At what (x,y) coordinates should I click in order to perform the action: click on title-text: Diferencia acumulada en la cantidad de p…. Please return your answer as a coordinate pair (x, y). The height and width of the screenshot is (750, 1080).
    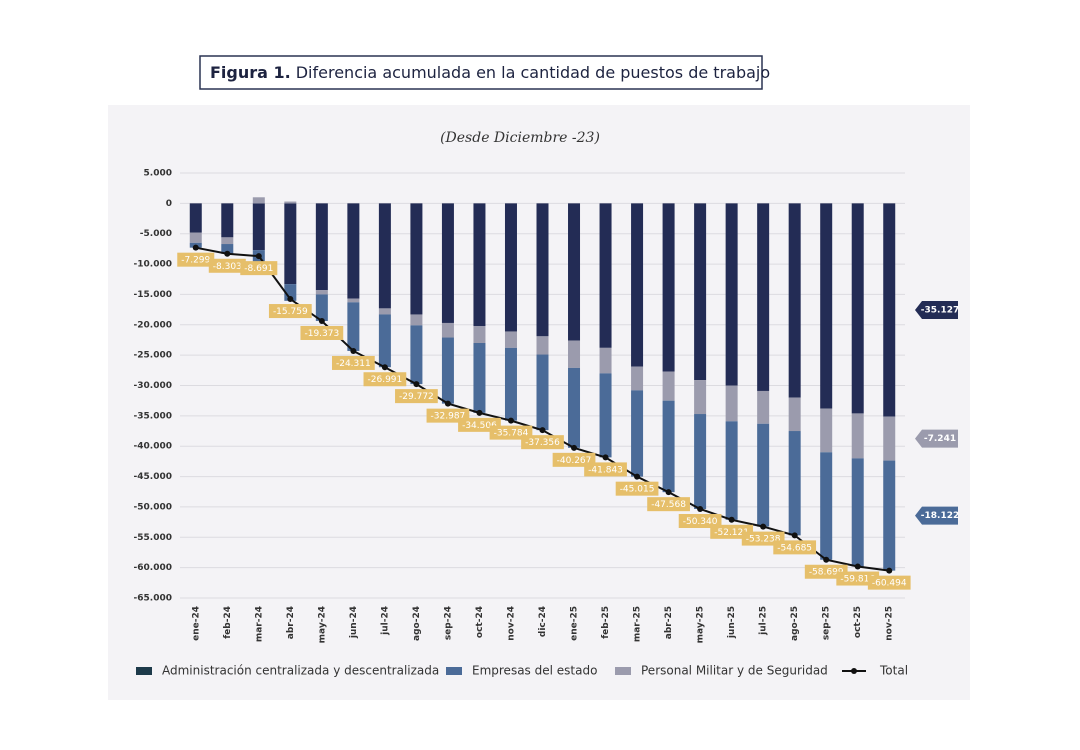
    Looking at the image, I should click on (533, 72).